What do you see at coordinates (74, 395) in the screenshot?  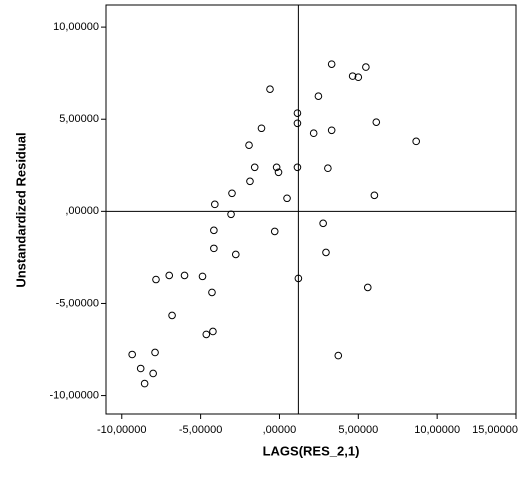 I see `y-tick-label: -10,00000` at bounding box center [74, 395].